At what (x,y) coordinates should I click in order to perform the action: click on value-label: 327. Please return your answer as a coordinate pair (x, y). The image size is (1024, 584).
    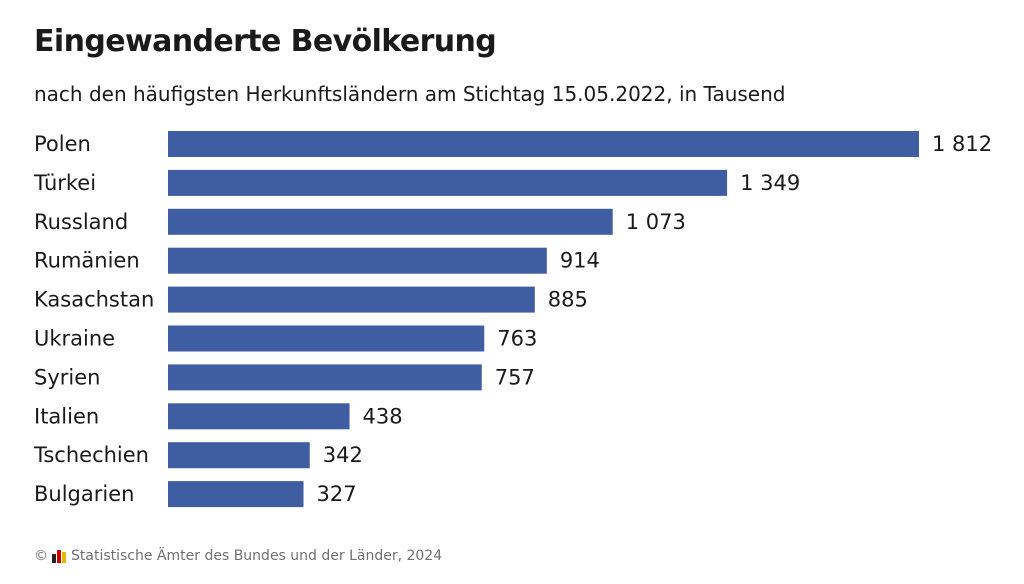
    Looking at the image, I should click on (337, 494).